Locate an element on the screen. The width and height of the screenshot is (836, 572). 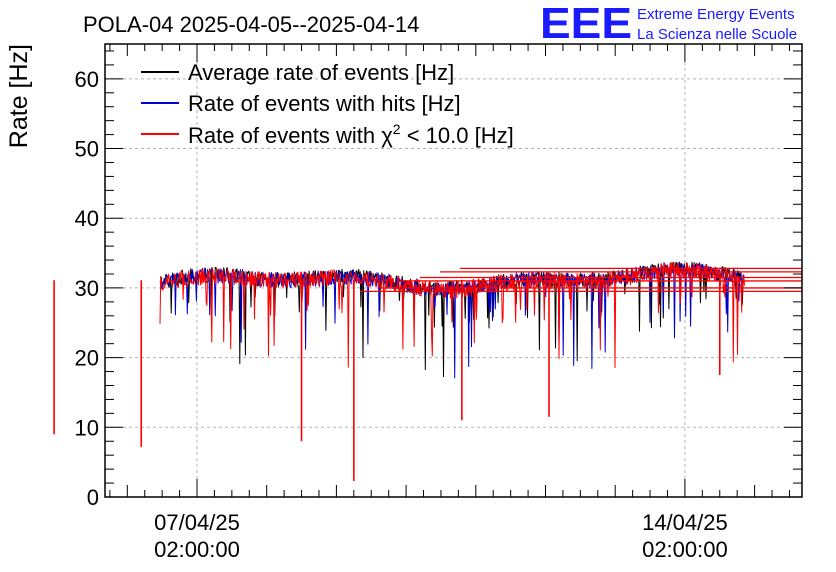
x-tick-label-date-1: 14/04/25 is located at coordinates (685, 522).